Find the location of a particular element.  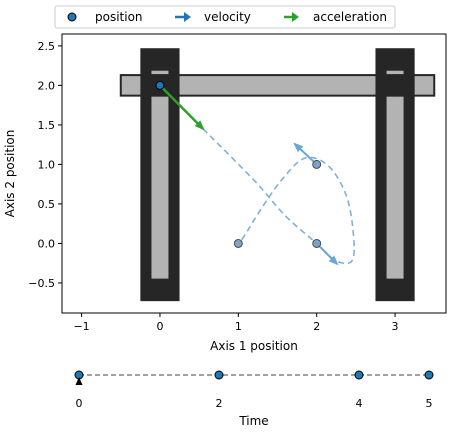

right-gantry-block is located at coordinates (395, 85).